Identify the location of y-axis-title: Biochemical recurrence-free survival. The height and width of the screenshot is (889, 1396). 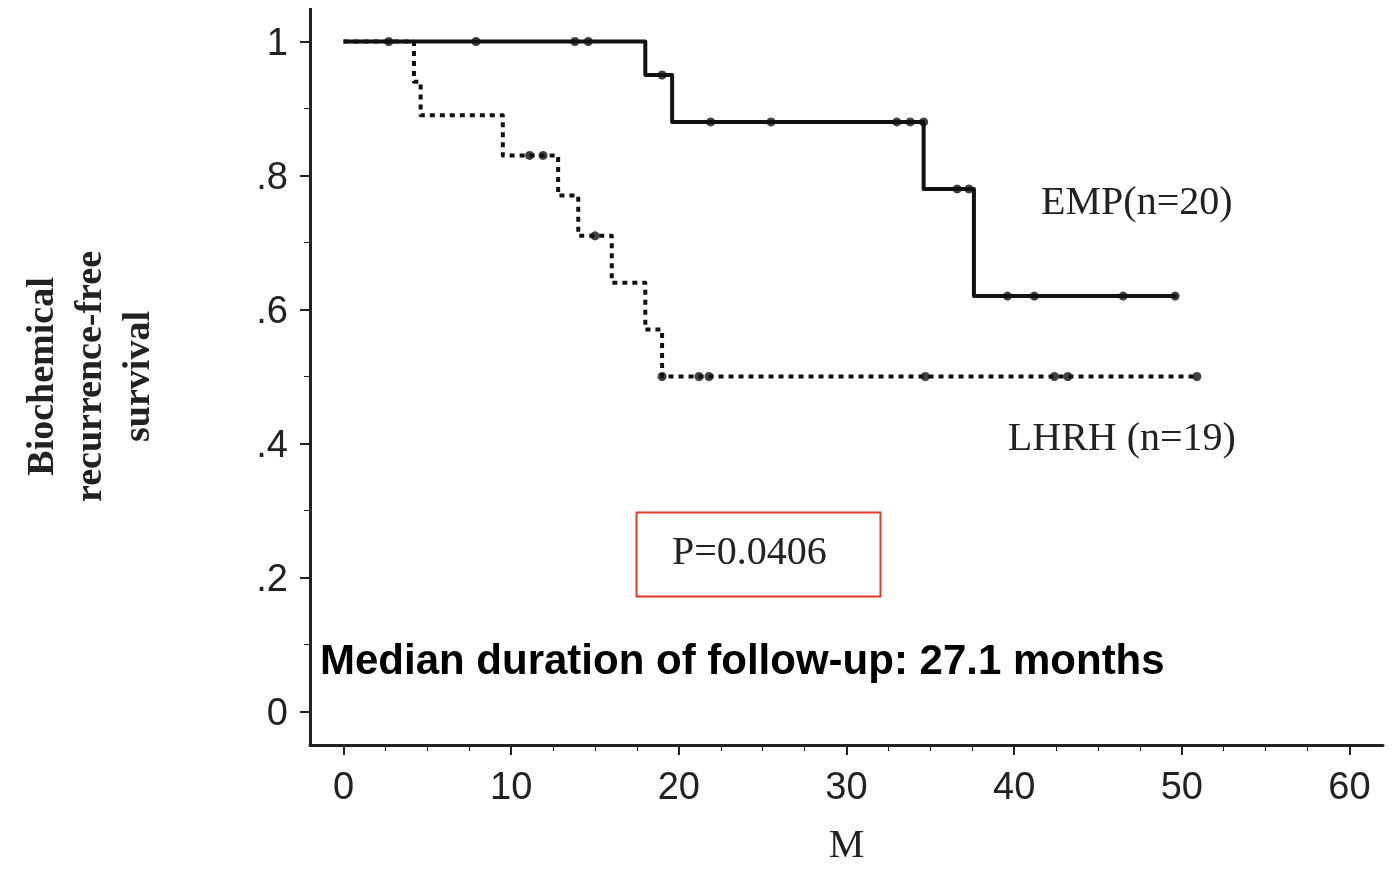
(88, 376).